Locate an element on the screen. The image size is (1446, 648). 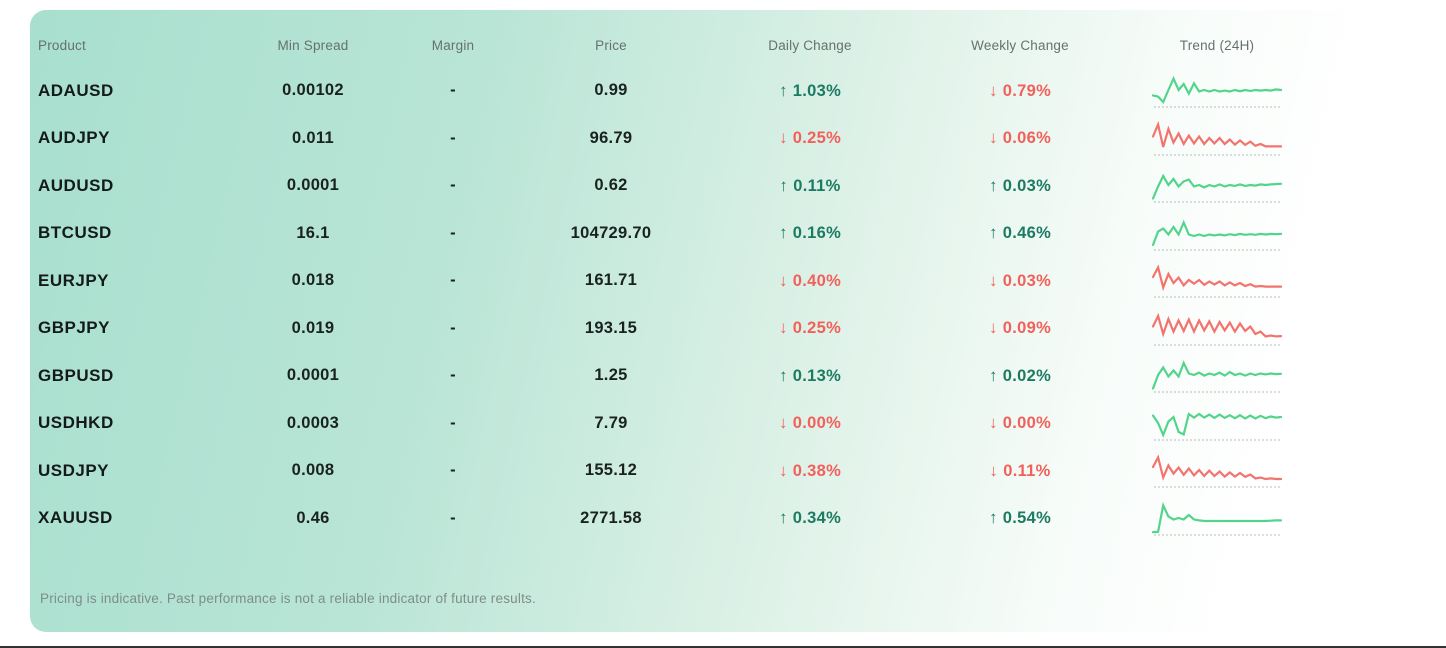
daily-change-value: ↑ 0.16% is located at coordinates (810, 233).